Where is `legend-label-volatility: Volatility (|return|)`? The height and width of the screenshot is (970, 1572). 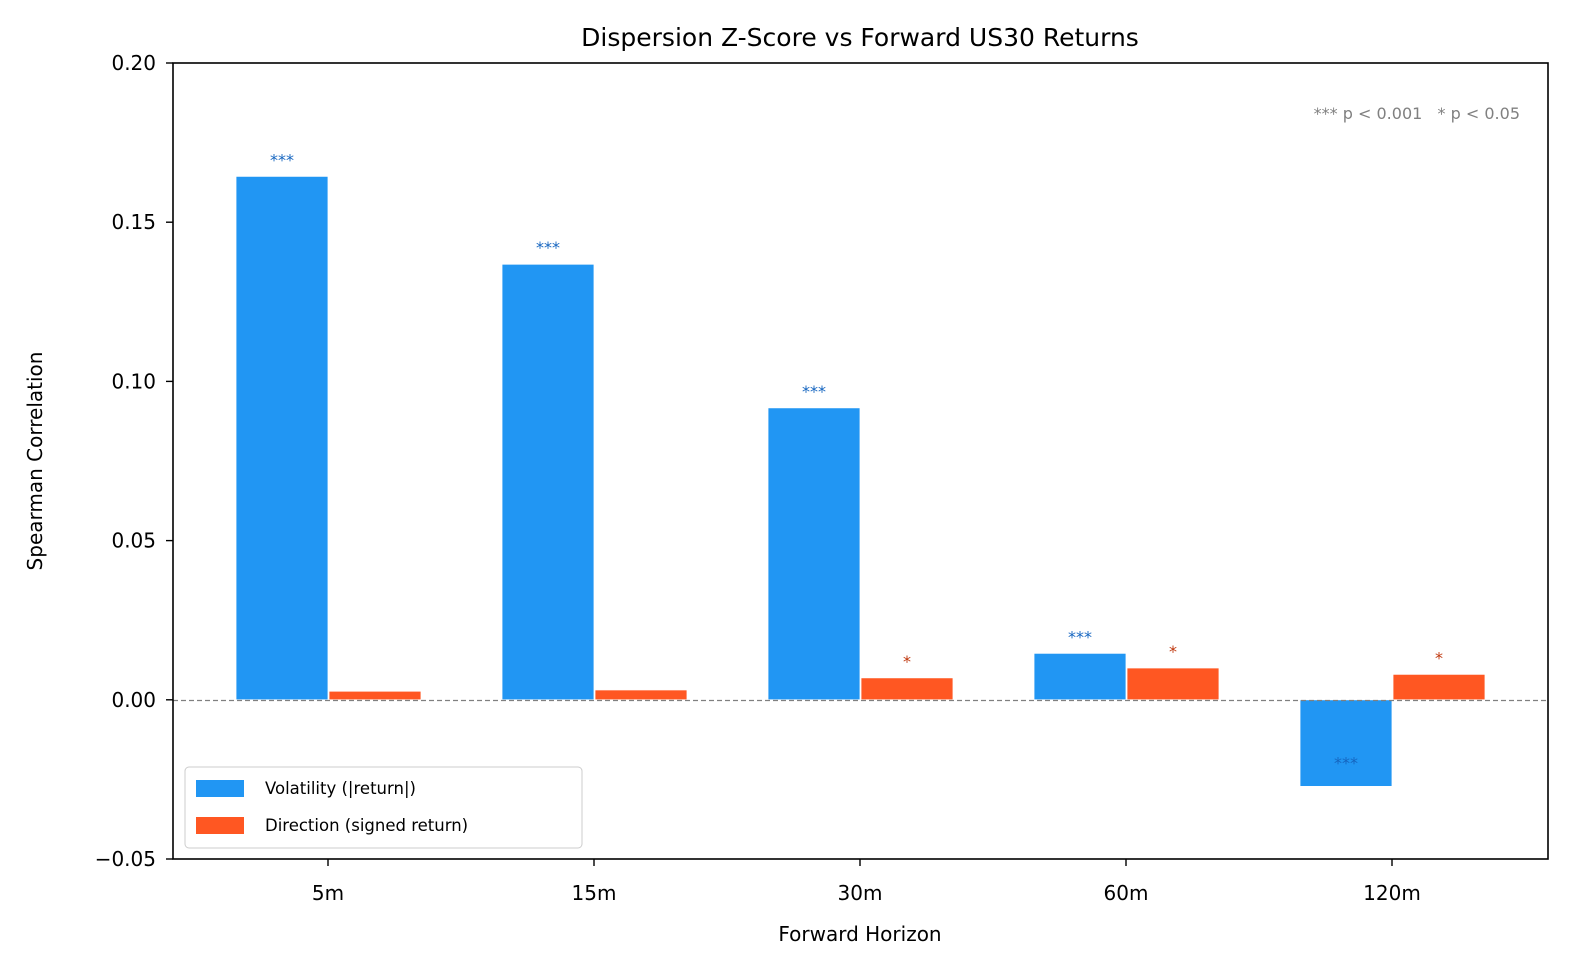 legend-label-volatility: Volatility (|return|) is located at coordinates (340, 788).